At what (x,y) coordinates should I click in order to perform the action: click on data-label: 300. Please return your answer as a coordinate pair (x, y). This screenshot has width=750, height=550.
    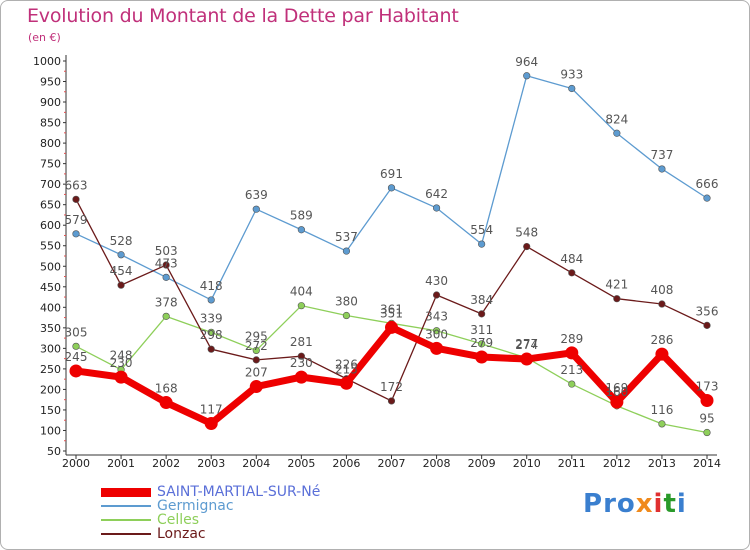
    Looking at the image, I should click on (436, 334).